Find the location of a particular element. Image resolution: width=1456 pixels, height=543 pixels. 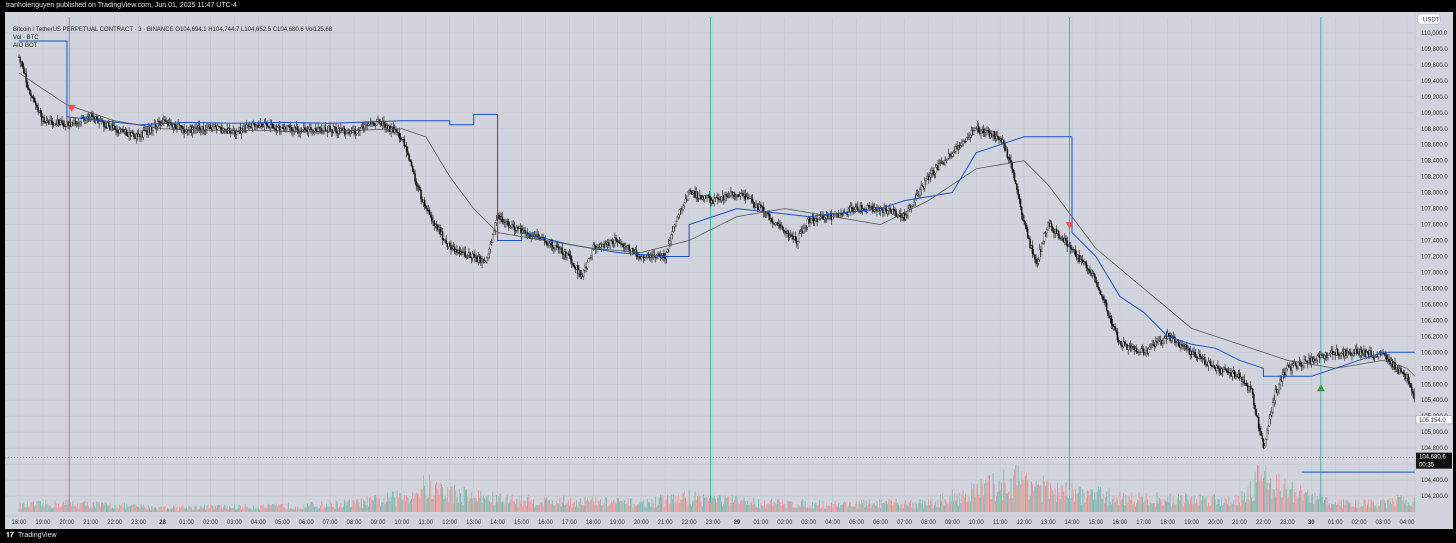

price-tick-label: 109,600.0 is located at coordinates (1434, 66).